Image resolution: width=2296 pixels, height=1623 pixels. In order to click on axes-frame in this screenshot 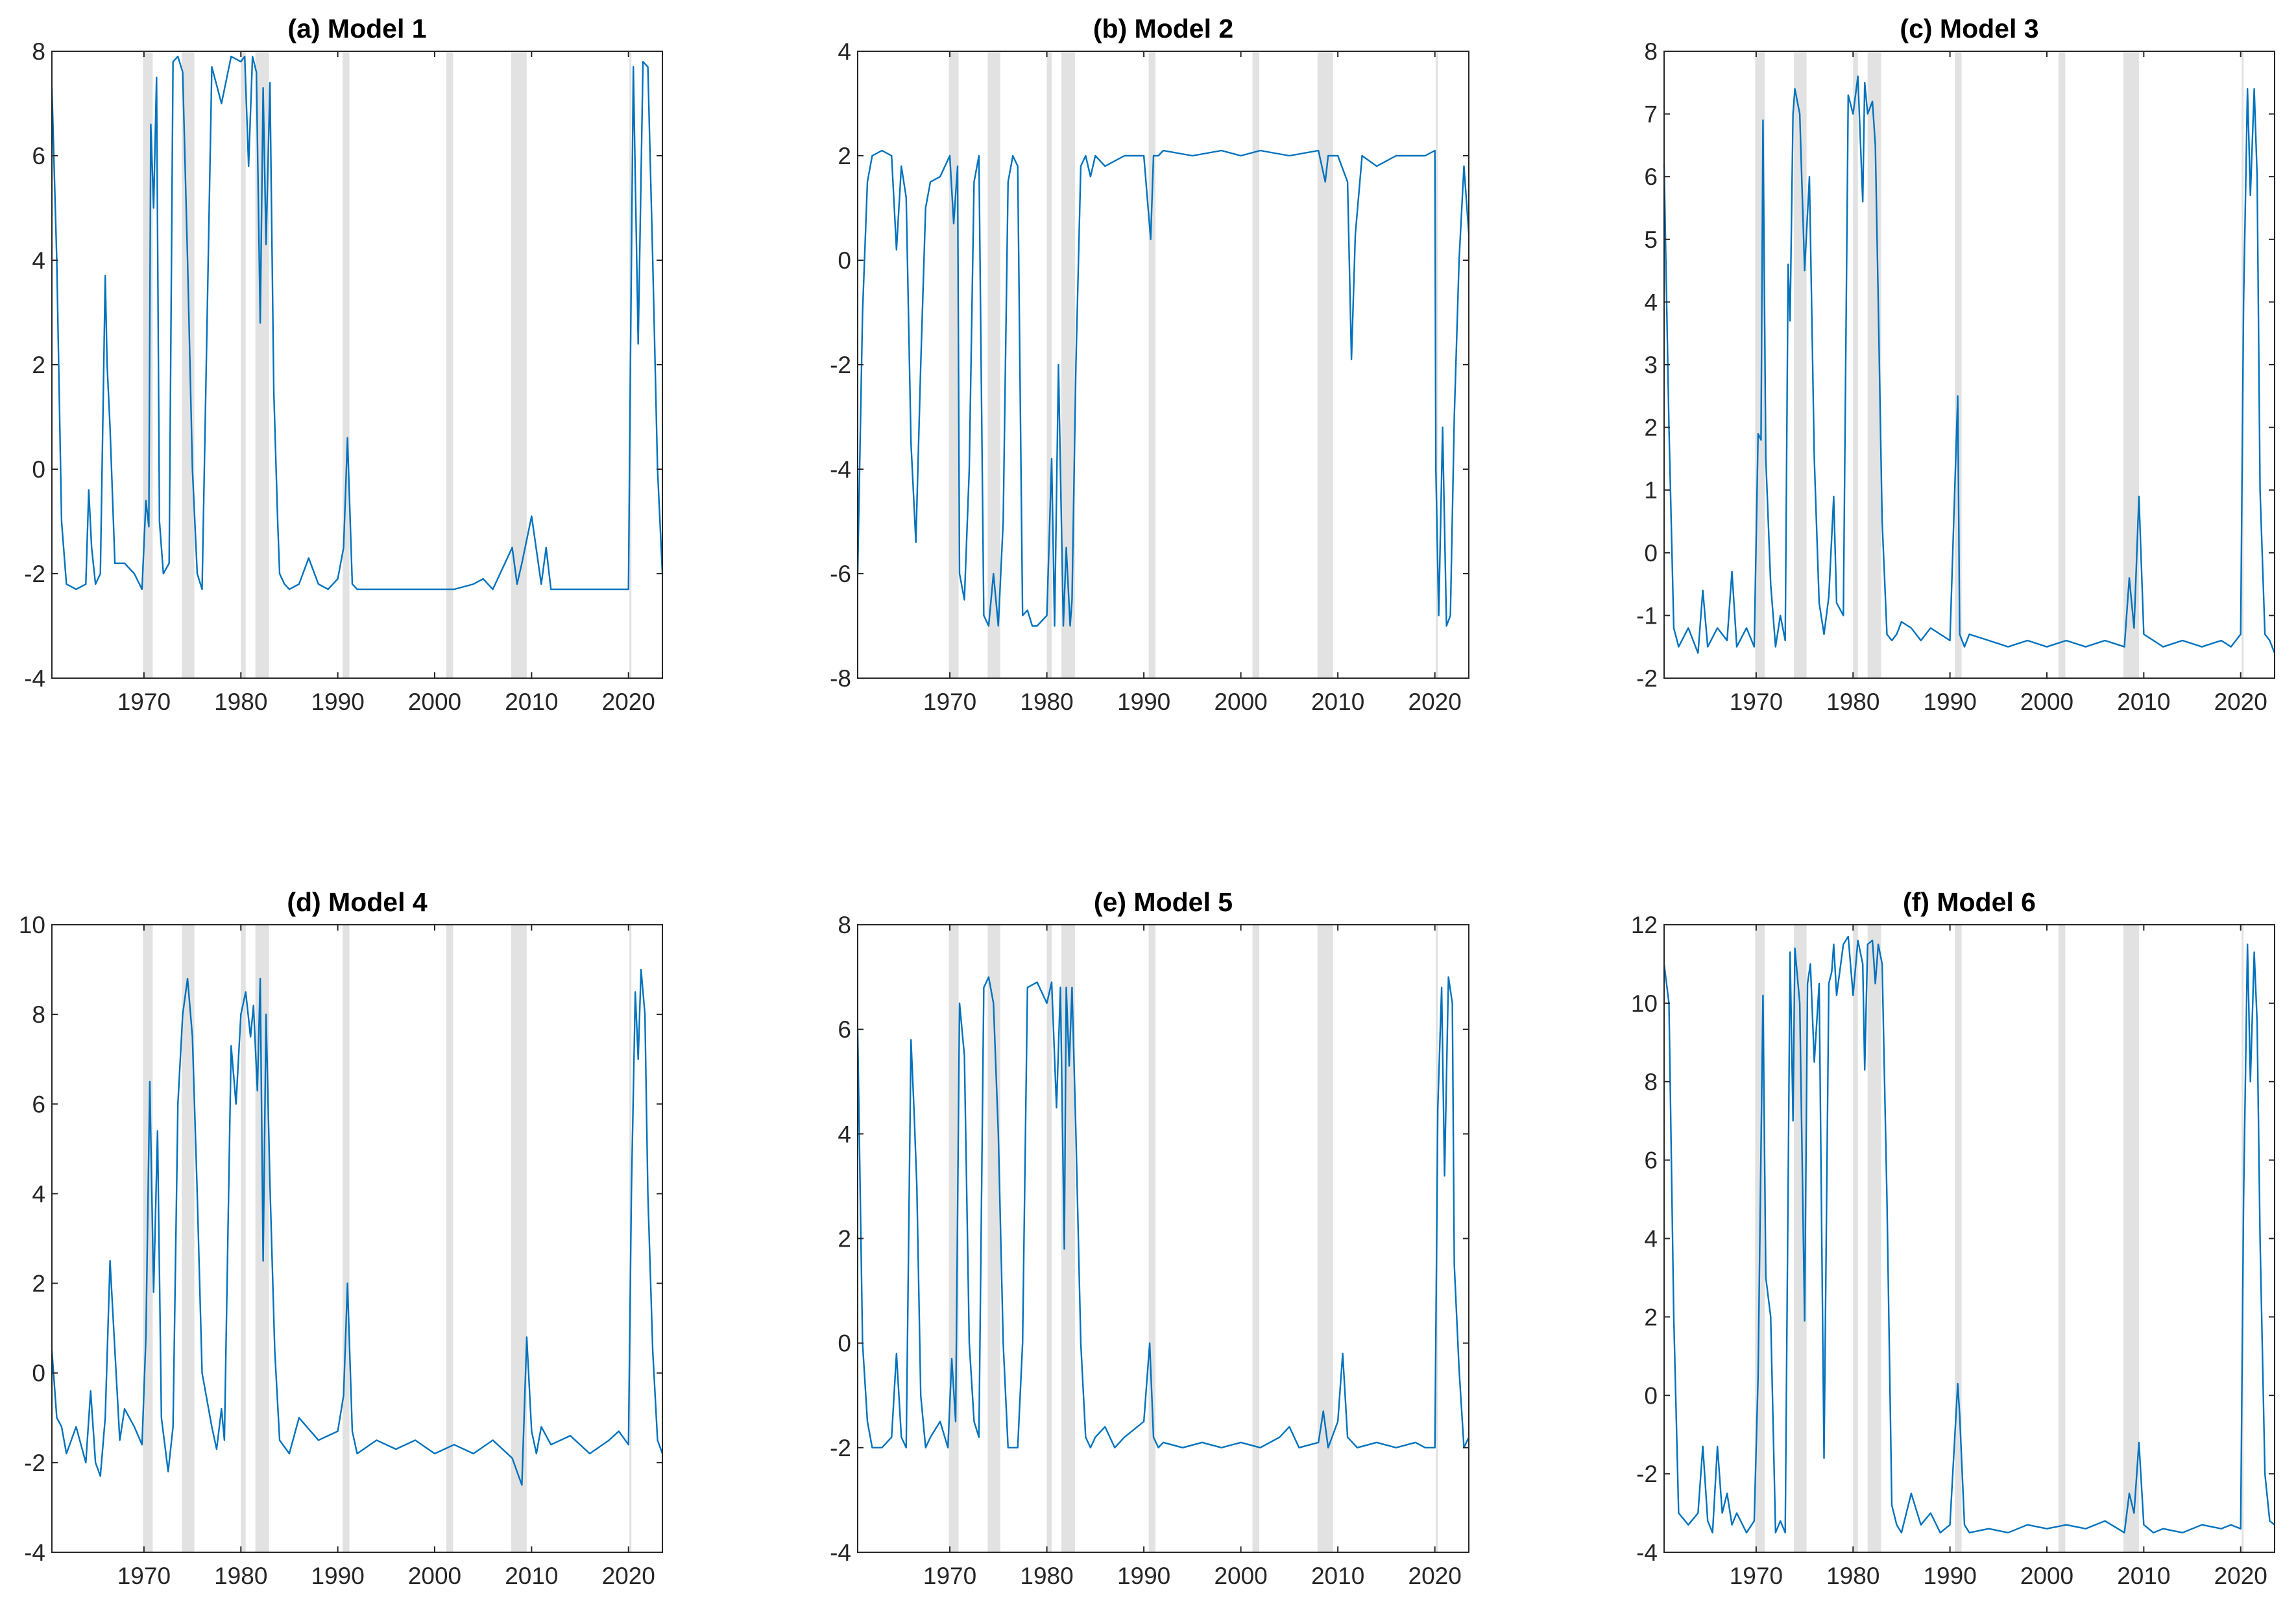, I will do `click(357, 1238)`.